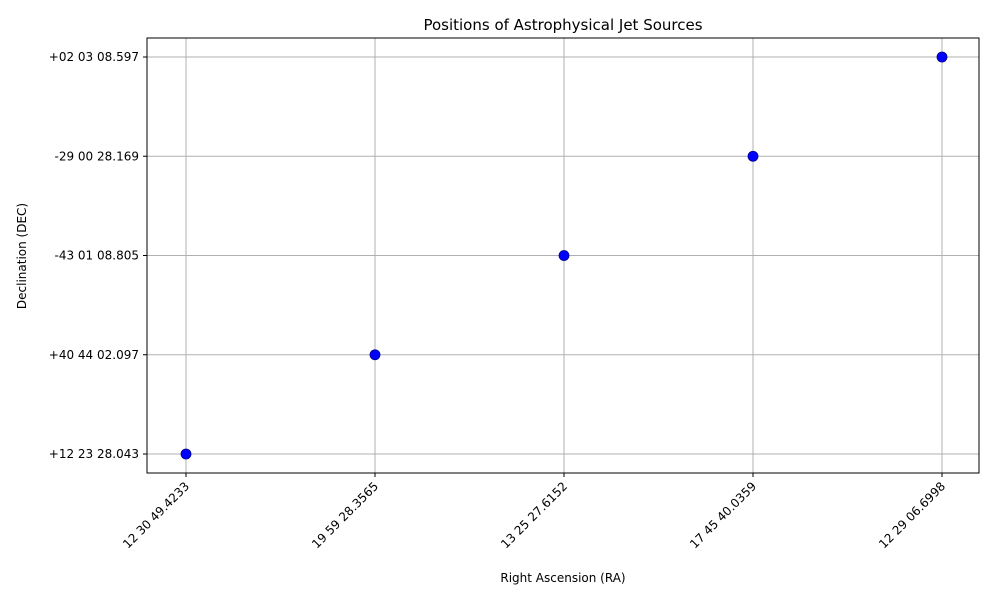  Describe the element at coordinates (94, 454) in the screenshot. I see `y-tick-label: +12 23 28.043` at that location.